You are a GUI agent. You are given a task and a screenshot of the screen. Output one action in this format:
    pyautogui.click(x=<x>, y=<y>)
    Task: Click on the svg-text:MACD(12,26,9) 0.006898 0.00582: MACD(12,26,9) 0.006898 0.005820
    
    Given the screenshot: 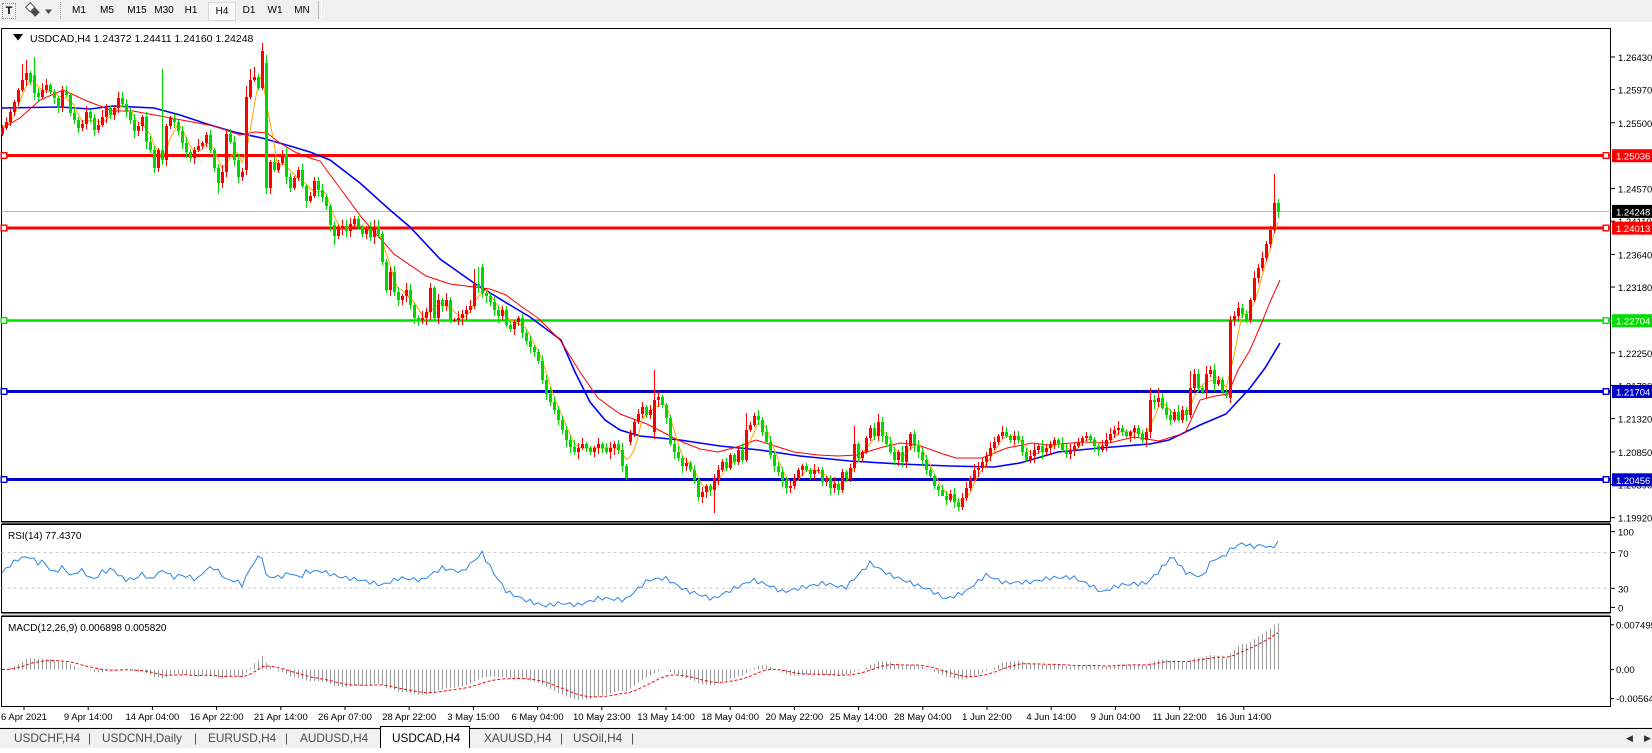 What is the action you would take?
    pyautogui.click(x=87, y=628)
    